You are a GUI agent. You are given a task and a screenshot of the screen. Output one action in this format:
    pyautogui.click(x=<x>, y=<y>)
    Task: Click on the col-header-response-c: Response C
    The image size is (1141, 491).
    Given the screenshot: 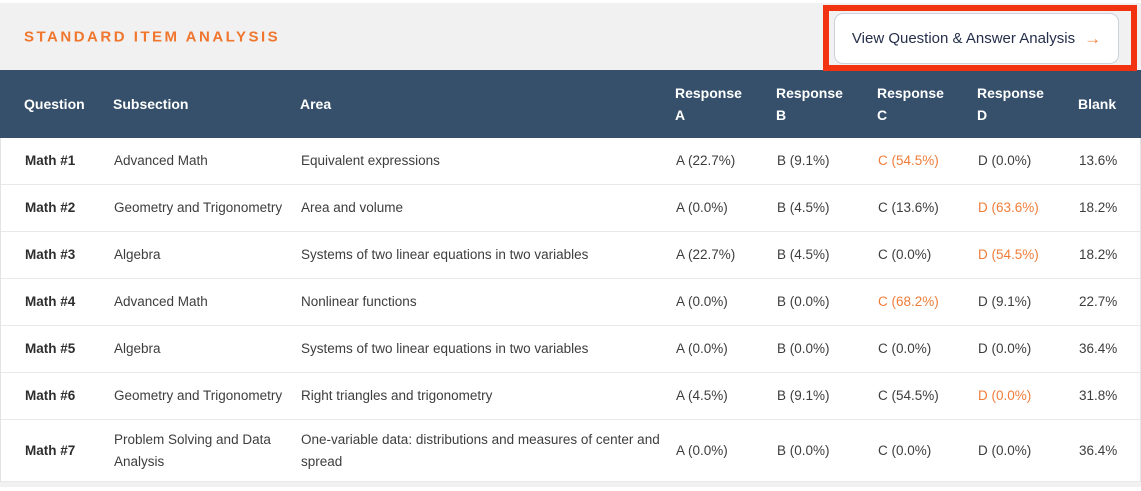 What is the action you would take?
    pyautogui.click(x=910, y=103)
    